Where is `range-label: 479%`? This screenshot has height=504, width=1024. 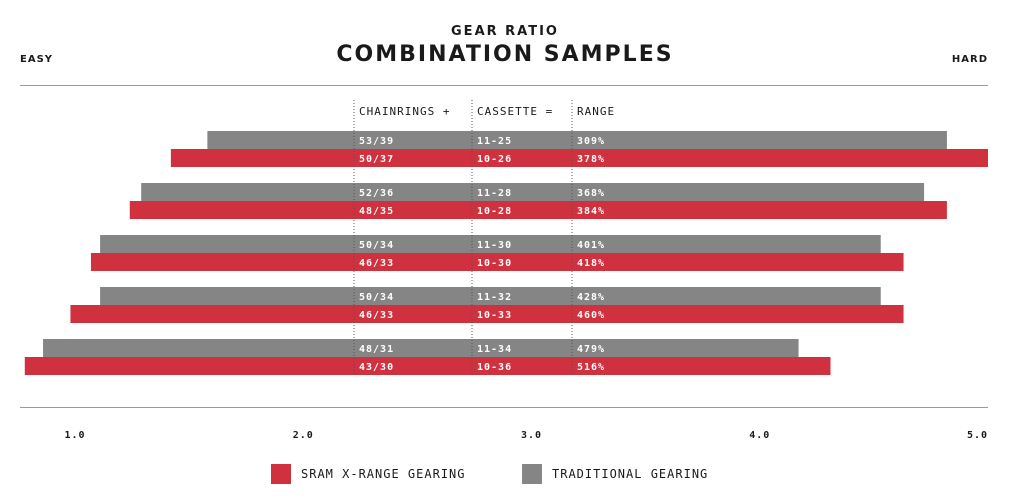
range-label: 479% is located at coordinates (591, 349).